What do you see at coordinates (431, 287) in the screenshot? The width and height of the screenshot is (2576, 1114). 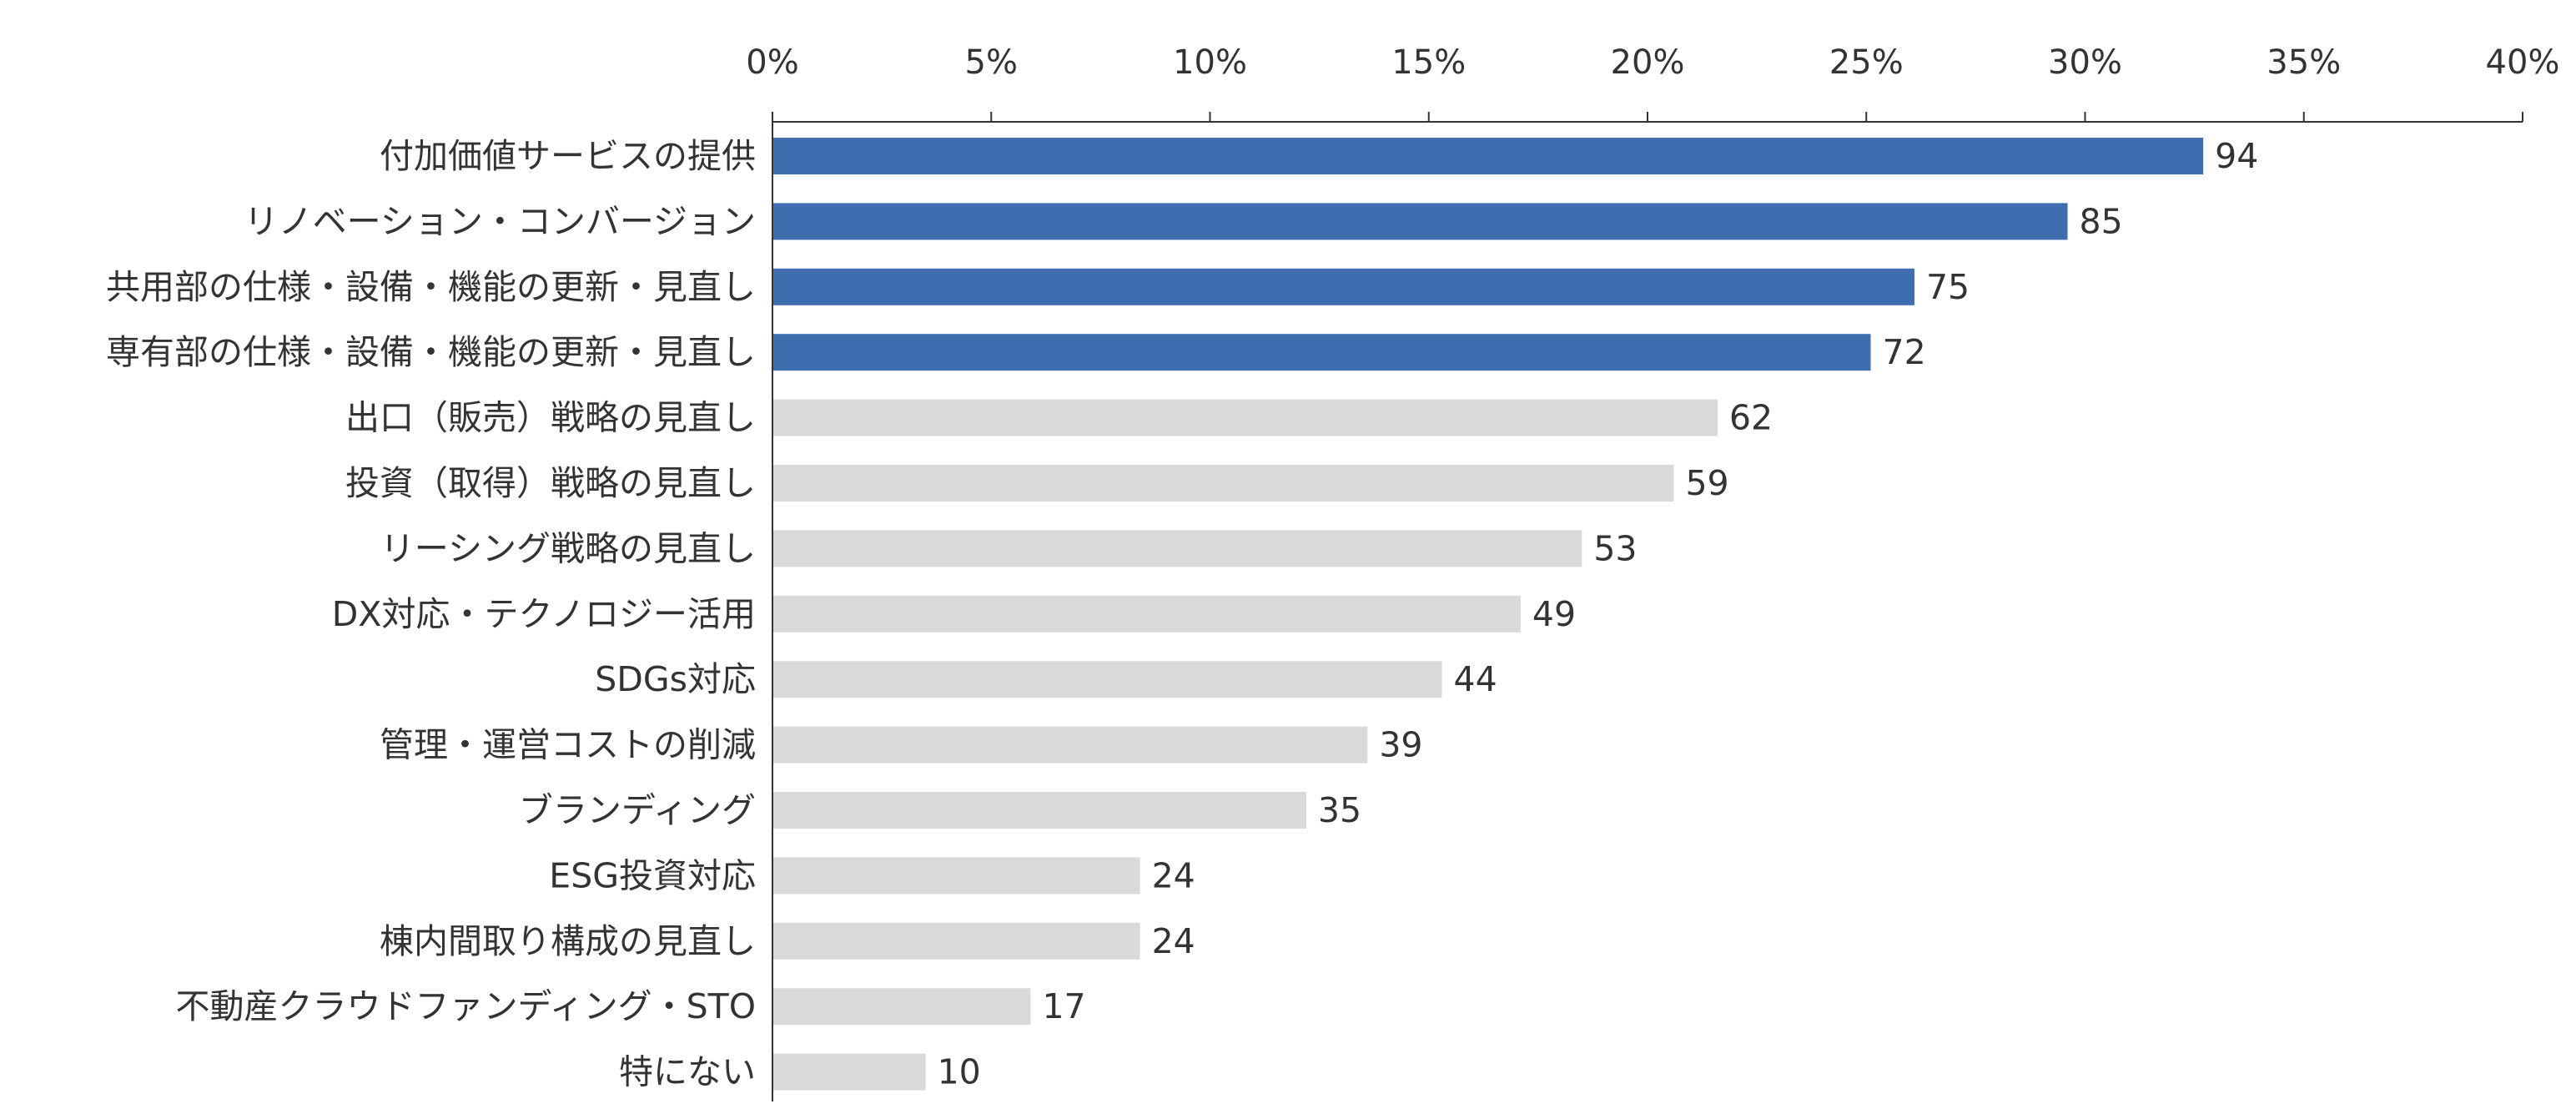 I see `category-label: 共用部の仕様・設備・機能の更新・見直し` at bounding box center [431, 287].